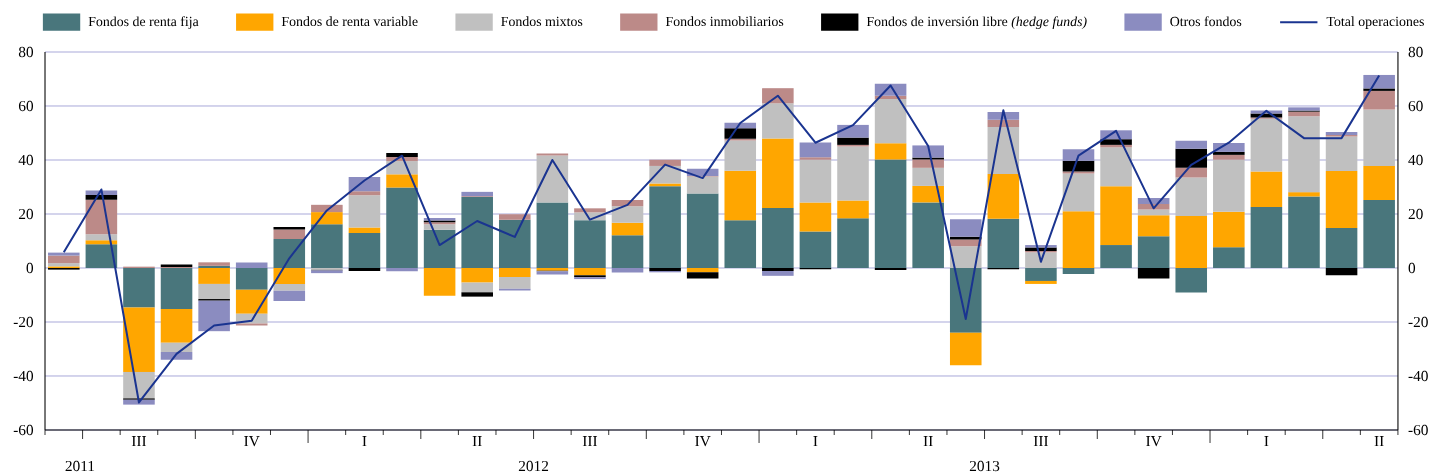 The image size is (1436, 476). What do you see at coordinates (1418, 322) in the screenshot?
I see `y2-tick-label: -20` at bounding box center [1418, 322].